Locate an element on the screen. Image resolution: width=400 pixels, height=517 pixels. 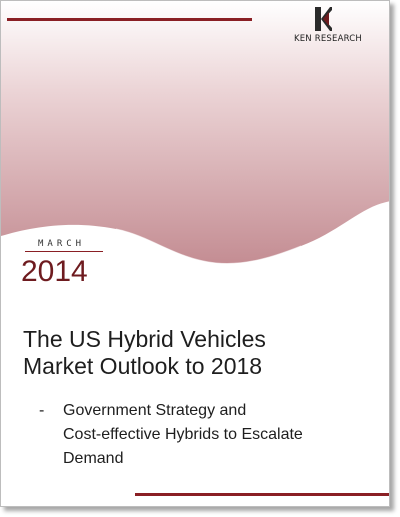
bottom-accent-rule is located at coordinates (262, 494).